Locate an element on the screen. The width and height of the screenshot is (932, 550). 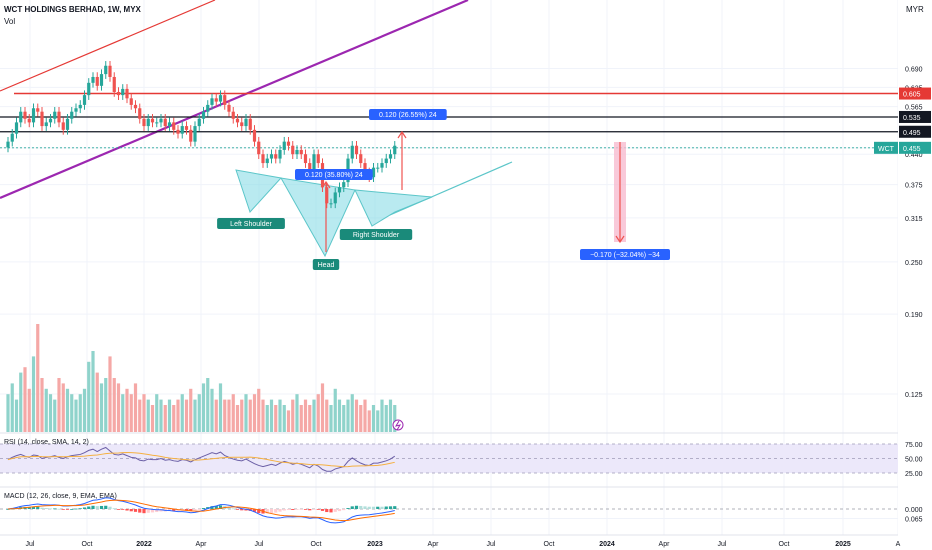
right-shoulder-shape is located at coordinates (393, 208).